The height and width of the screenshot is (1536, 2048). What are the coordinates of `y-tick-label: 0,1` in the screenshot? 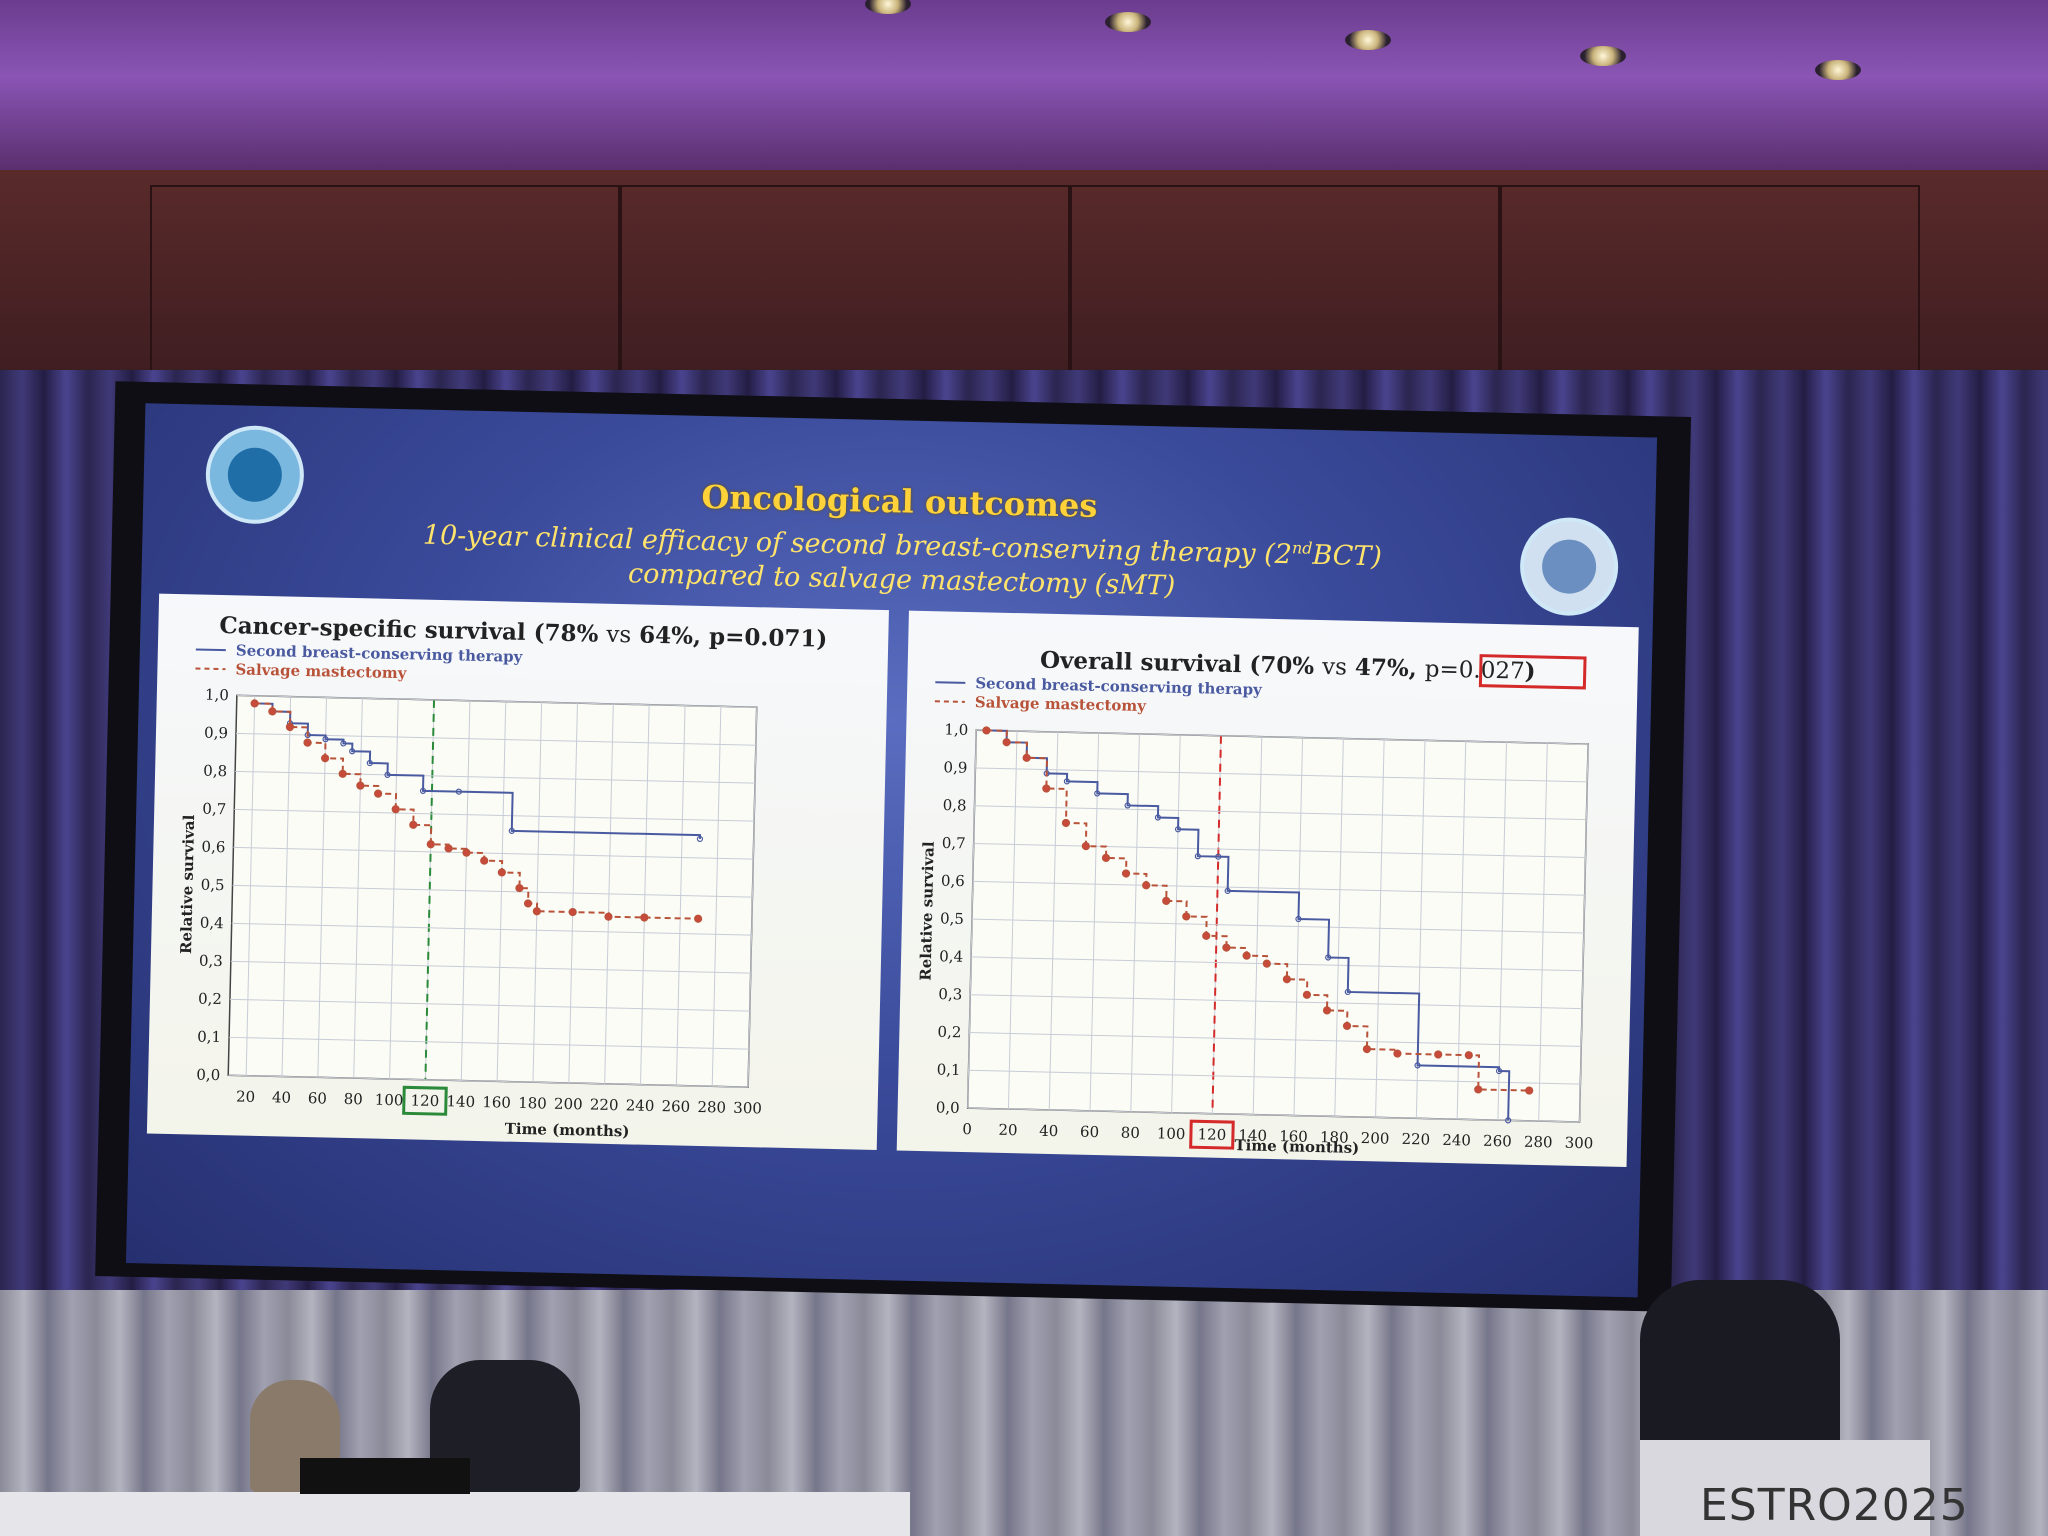 It's located at (209, 1037).